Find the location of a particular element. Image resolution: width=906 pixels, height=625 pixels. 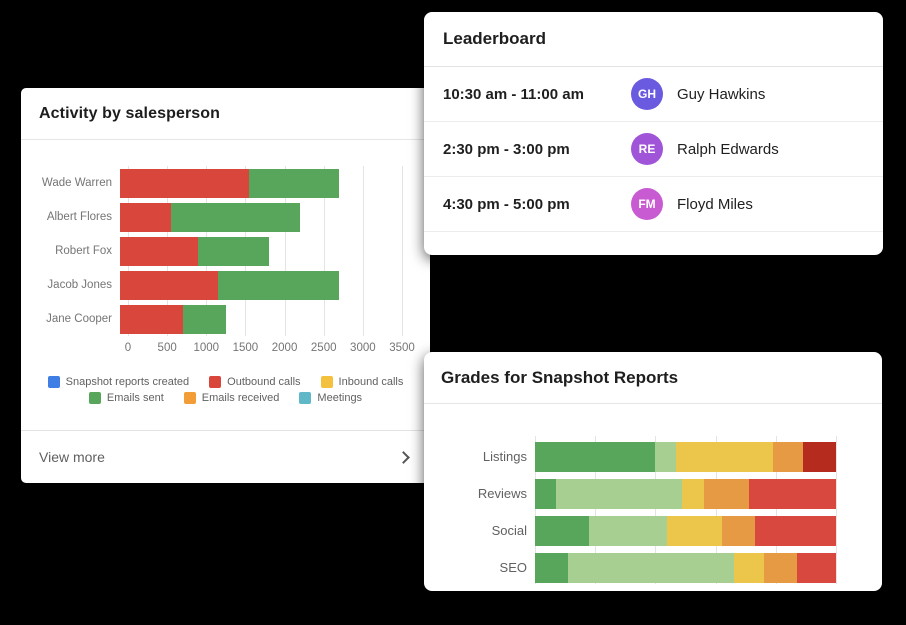

legend-item: Snapshot reports created is located at coordinates (118, 382).